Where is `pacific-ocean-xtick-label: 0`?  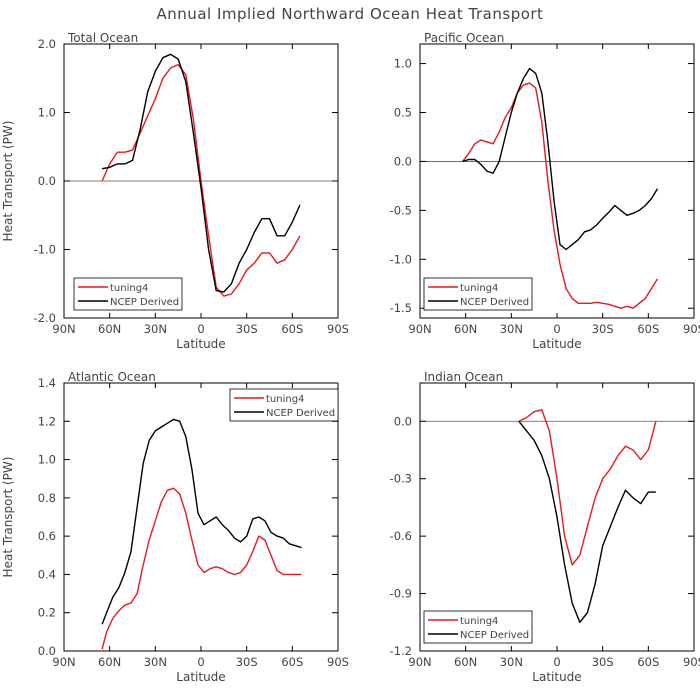 pacific-ocean-xtick-label: 0 is located at coordinates (556, 329).